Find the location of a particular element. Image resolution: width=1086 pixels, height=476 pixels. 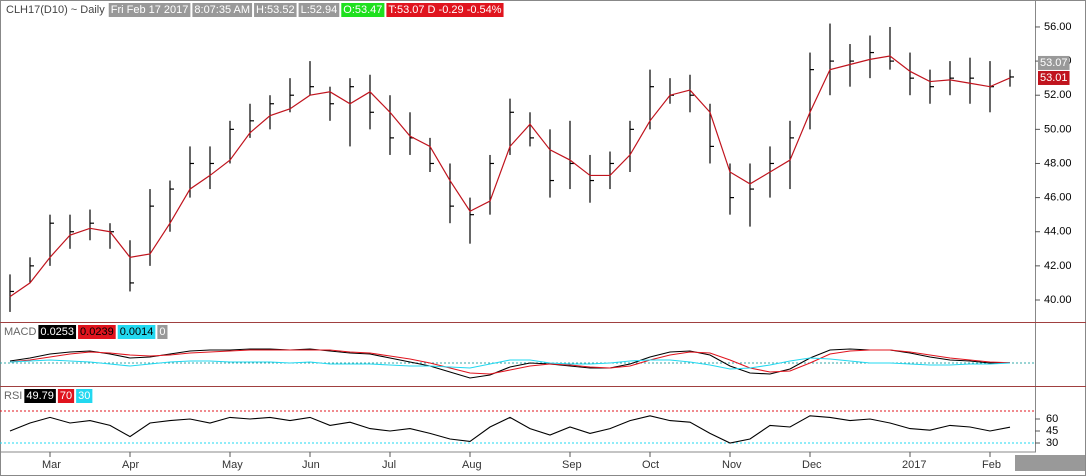

y-tick-label: 48.00 is located at coordinates (1058, 163).